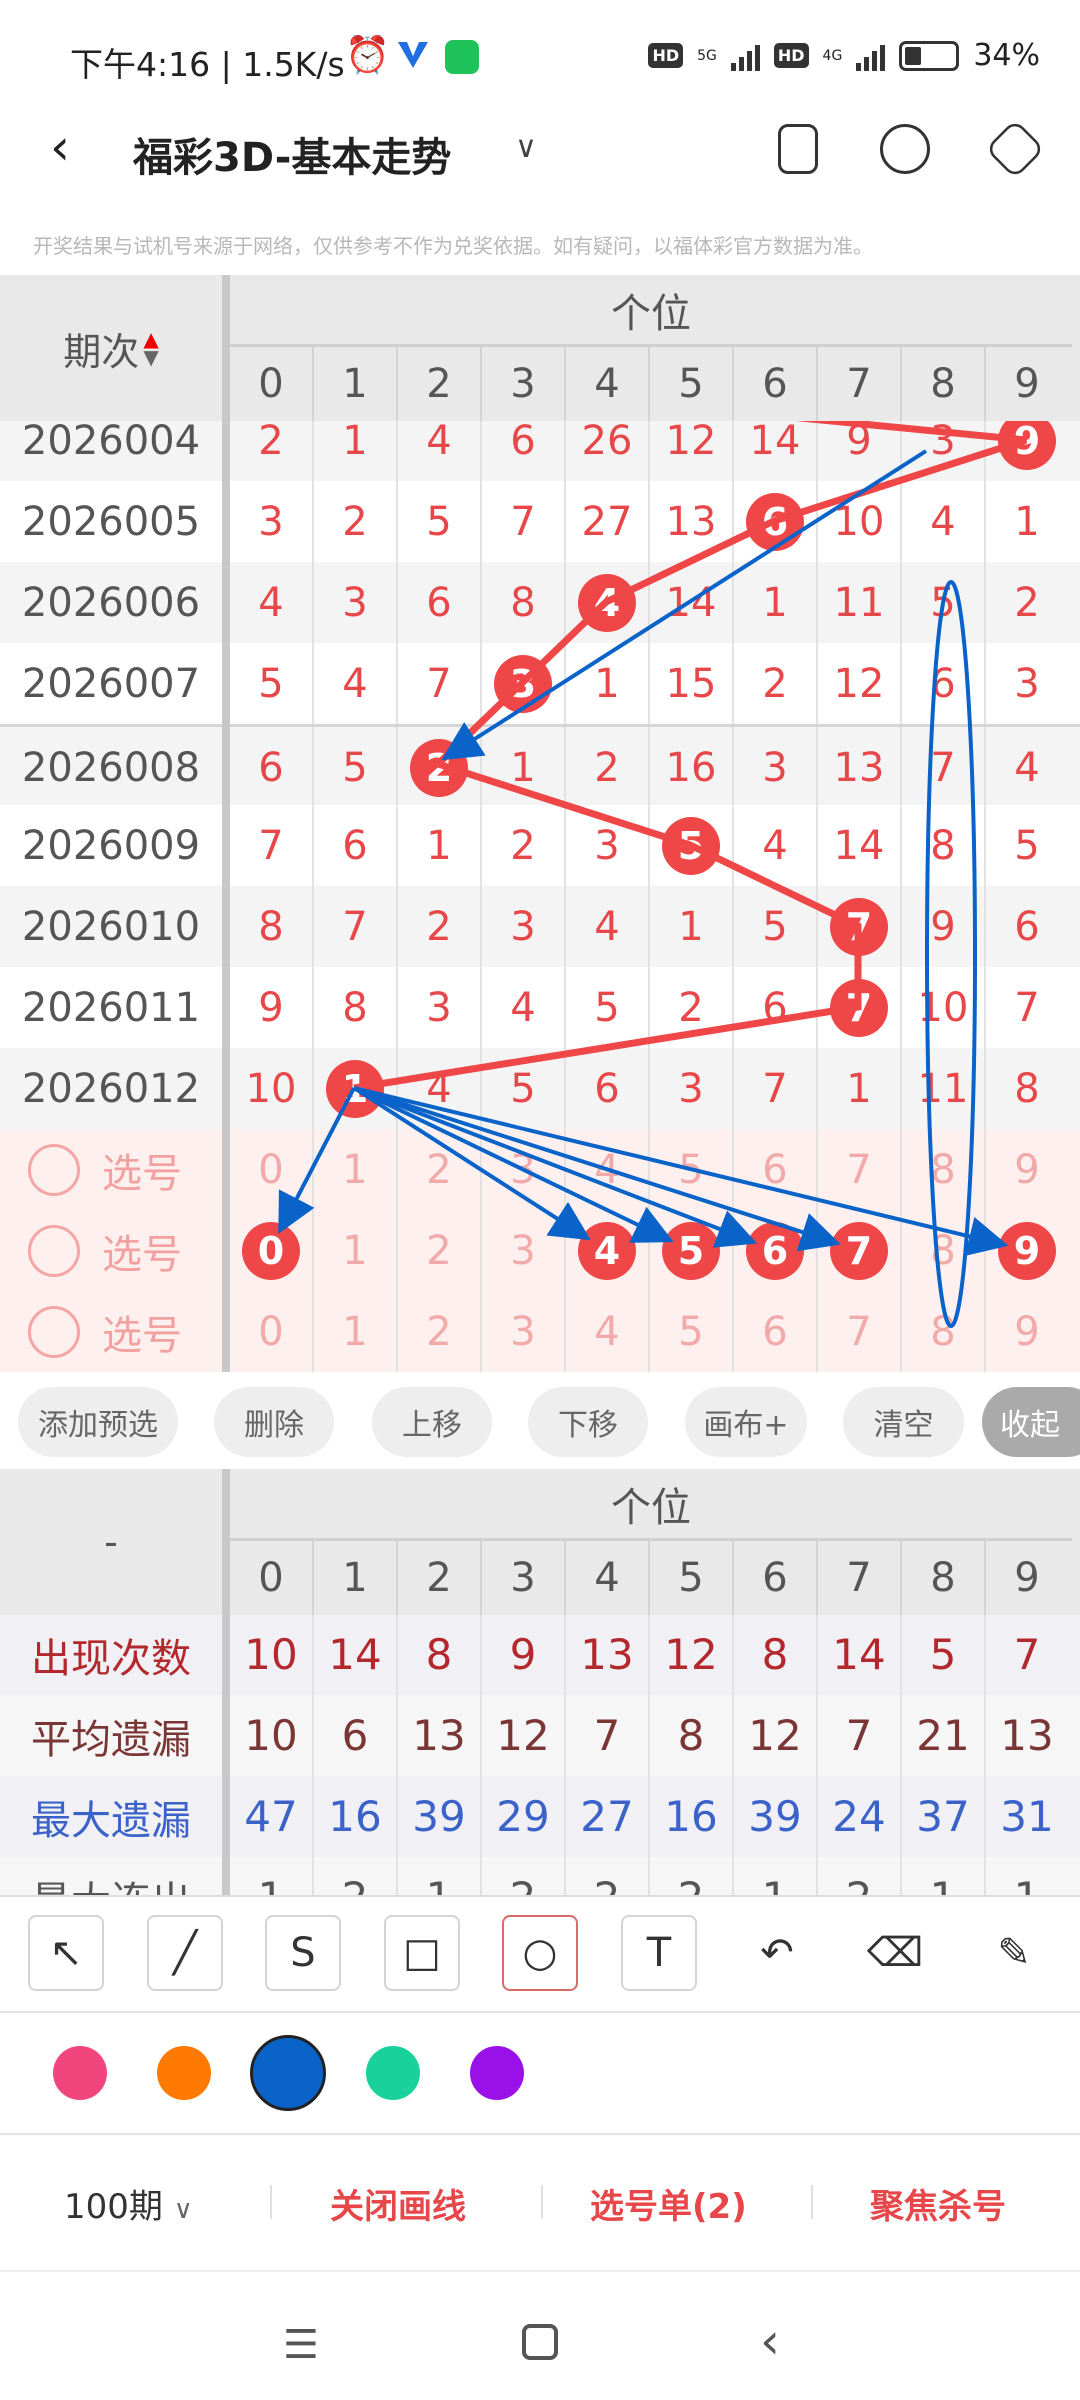 The height and width of the screenshot is (2400, 1080). Describe the element at coordinates (938, 2207) in the screenshot. I see `focus-kill-button: 聚焦杀号` at that location.